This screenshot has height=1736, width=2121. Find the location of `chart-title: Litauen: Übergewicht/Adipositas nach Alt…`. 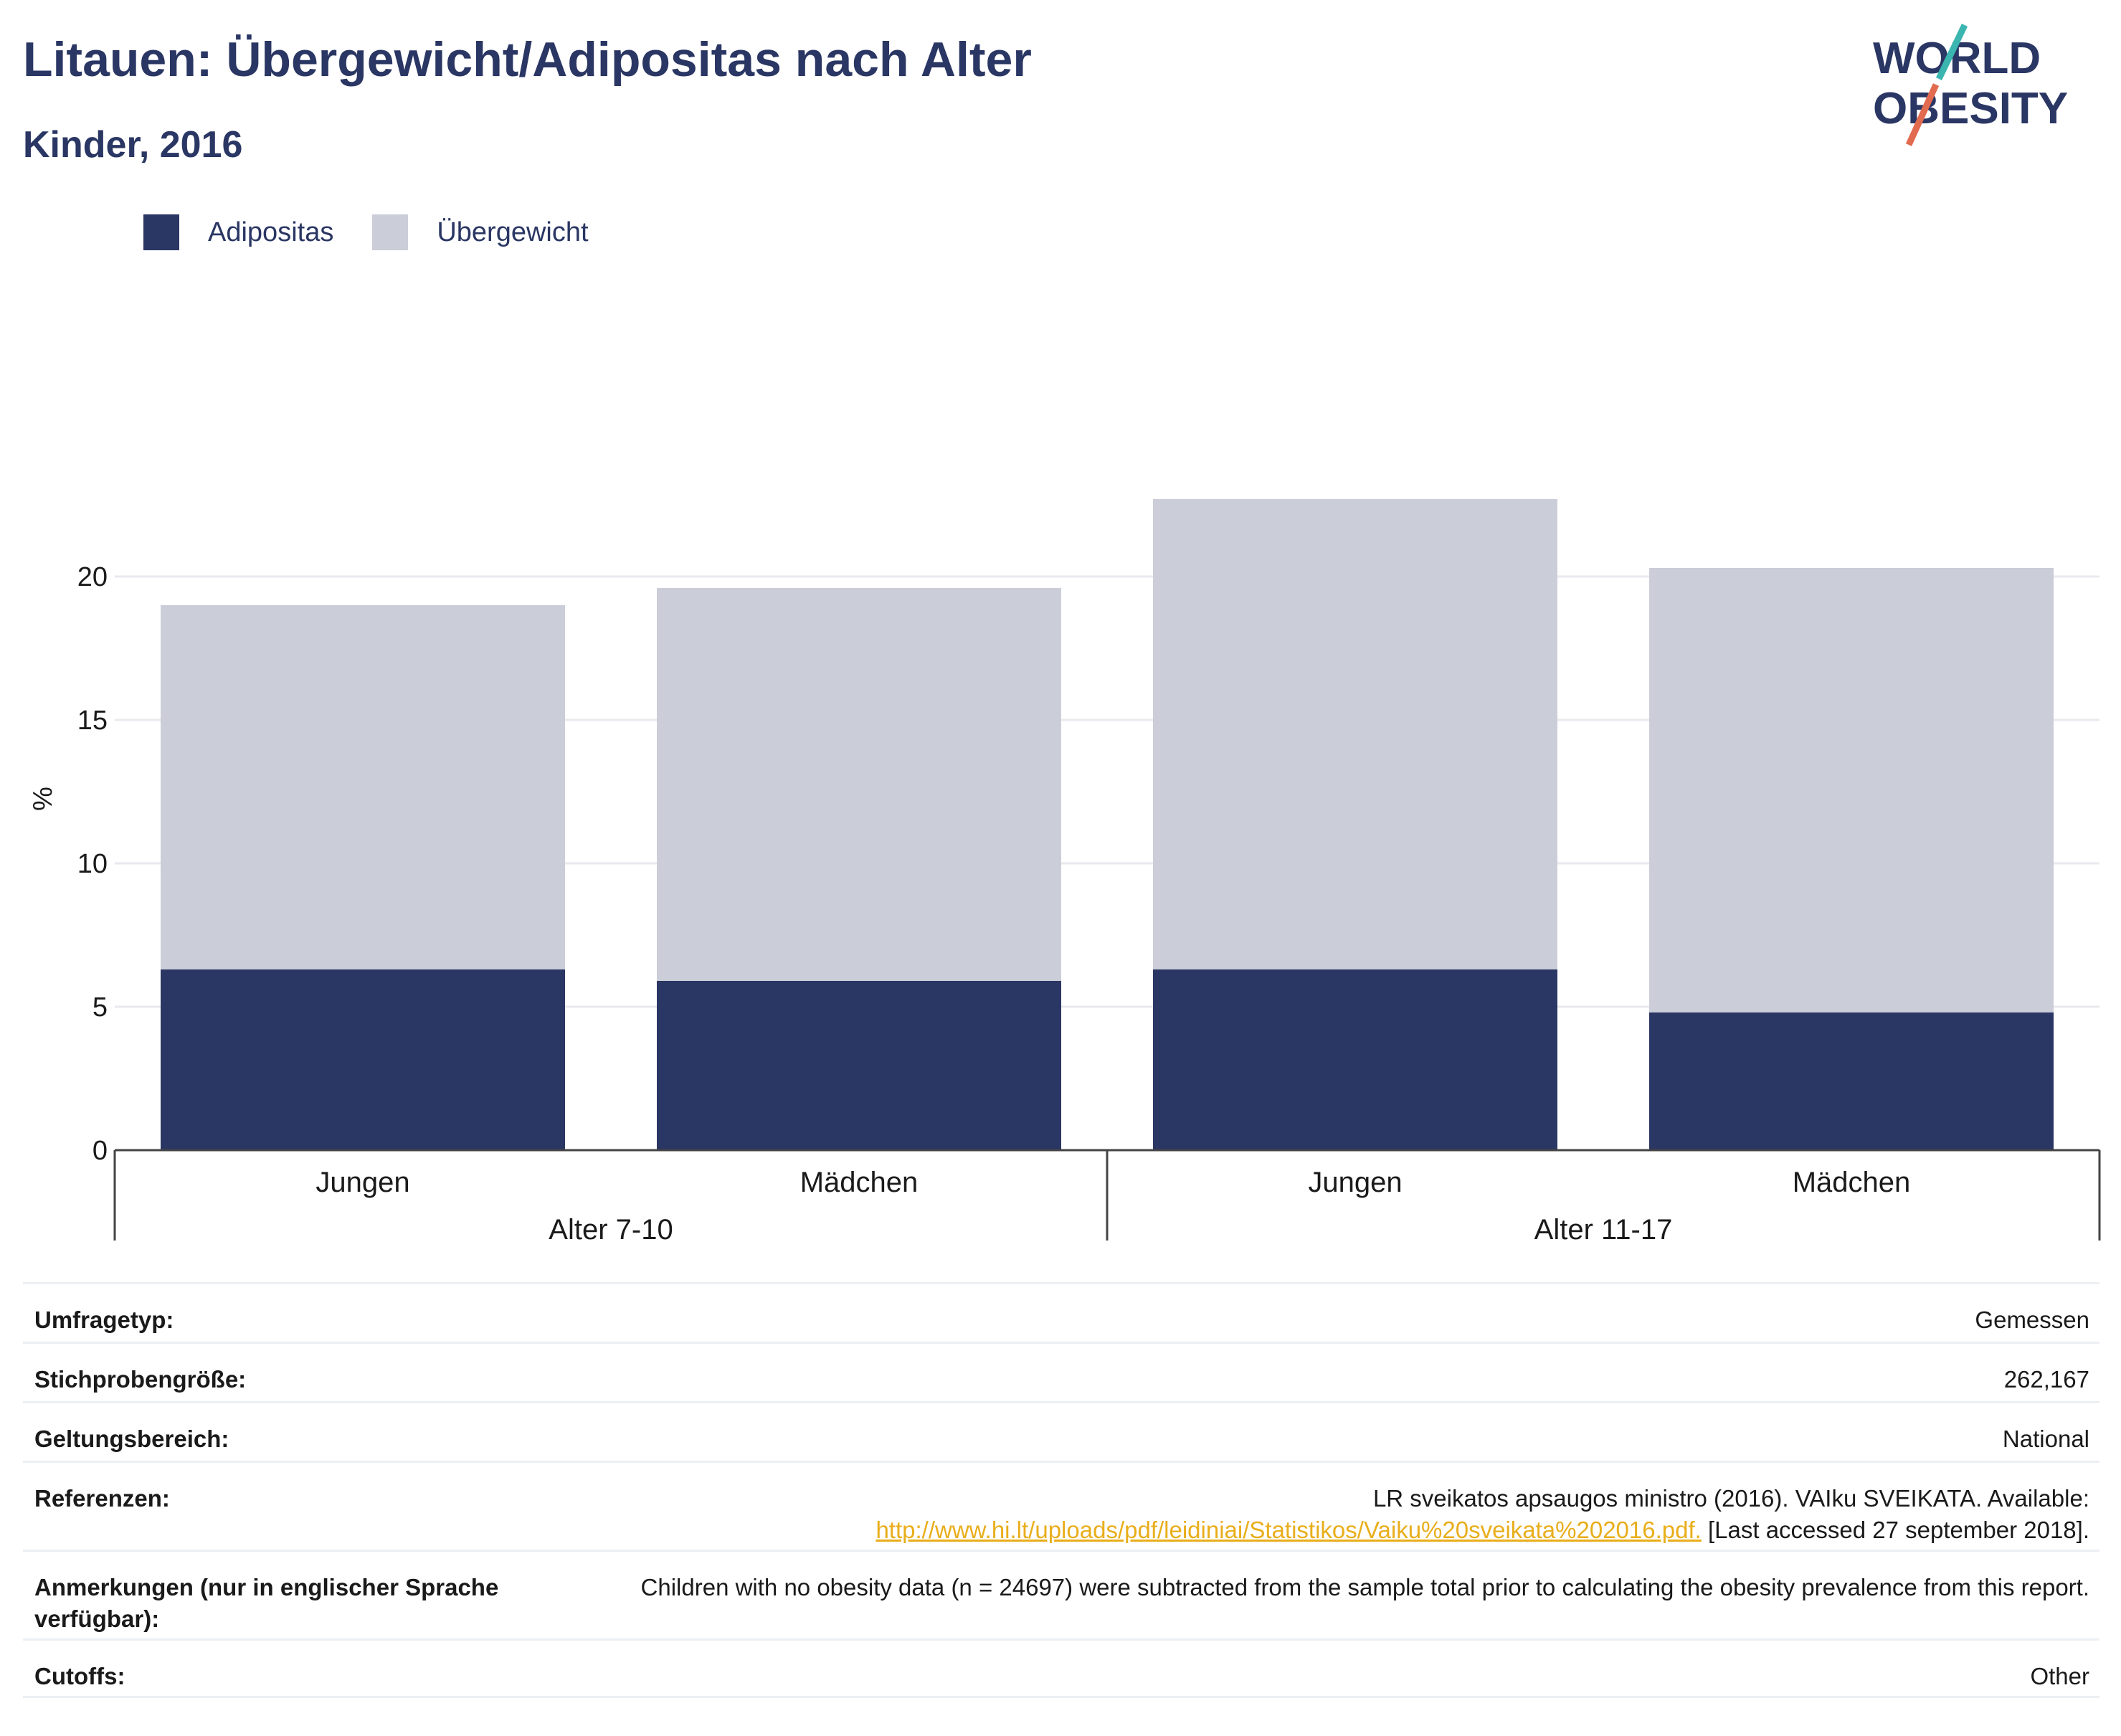

chart-title: Litauen: Übergewicht/Adipositas nach Alt… is located at coordinates (527, 60).